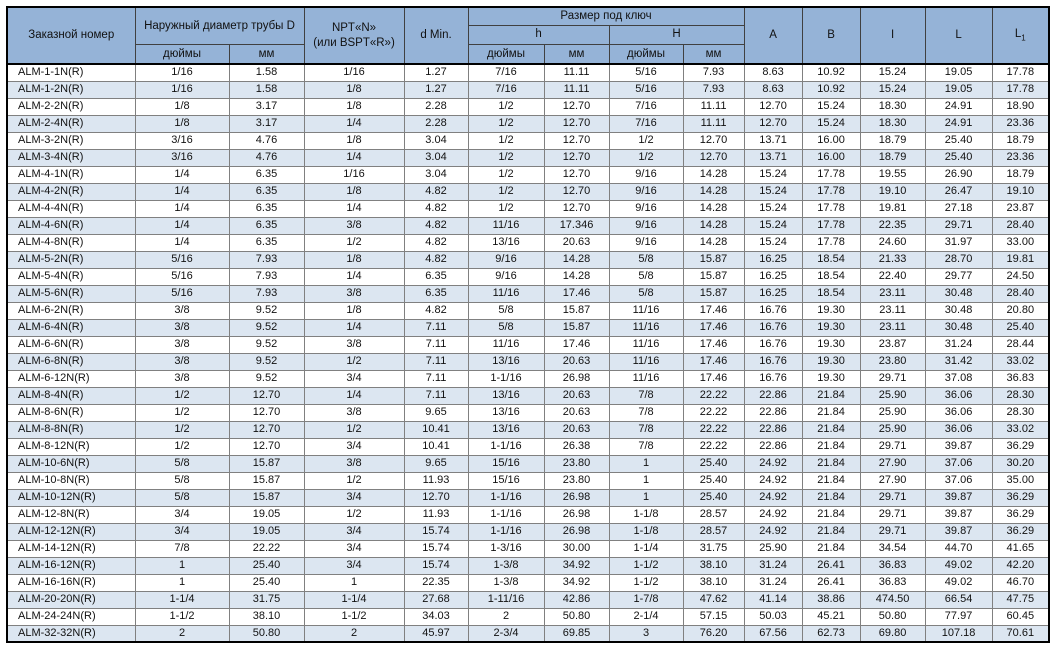 The image size is (1053, 648). I want to click on value-cell: 24.50, so click(1020, 276).